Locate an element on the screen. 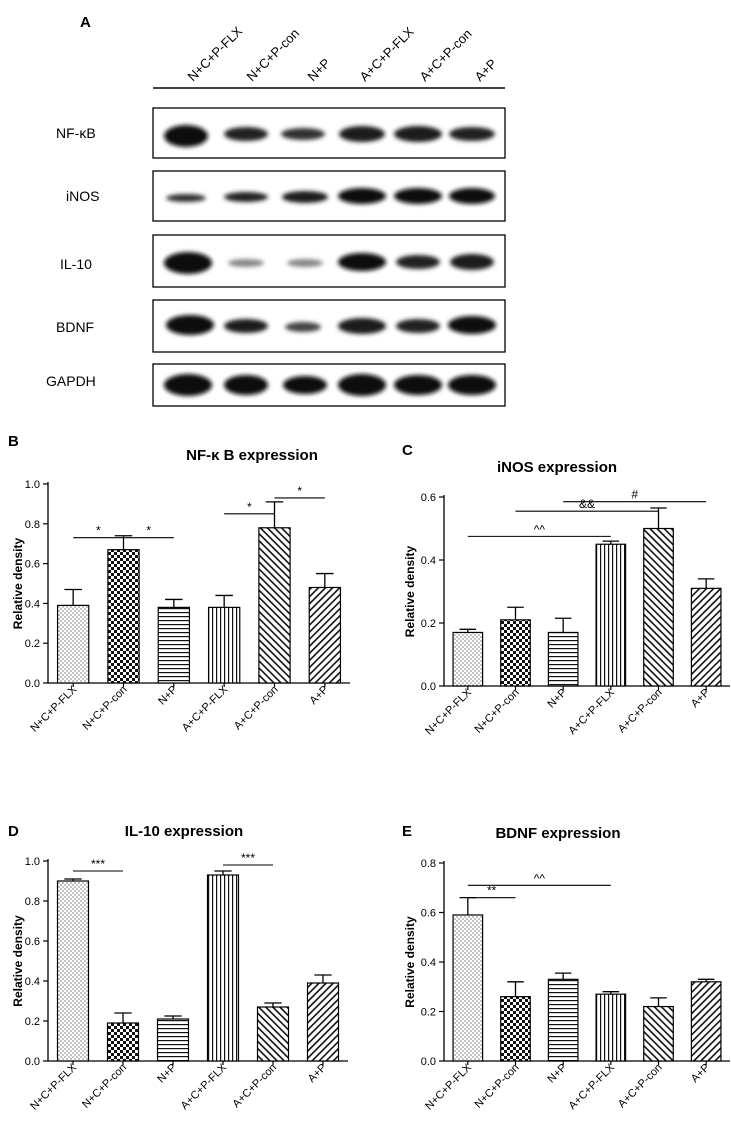 This screenshot has height=1143, width=731. lane-label: N+C+P-FLX is located at coordinates (215, 53).